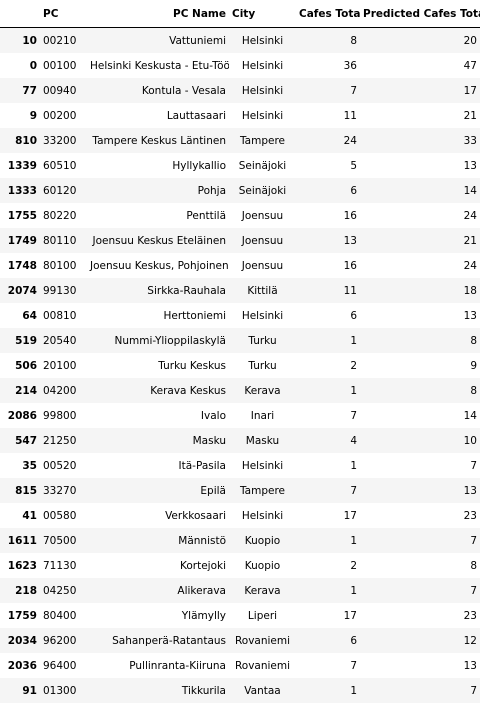 The width and height of the screenshot is (485, 709). What do you see at coordinates (22, 540) in the screenshot?
I see `row-index: 1611` at bounding box center [22, 540].